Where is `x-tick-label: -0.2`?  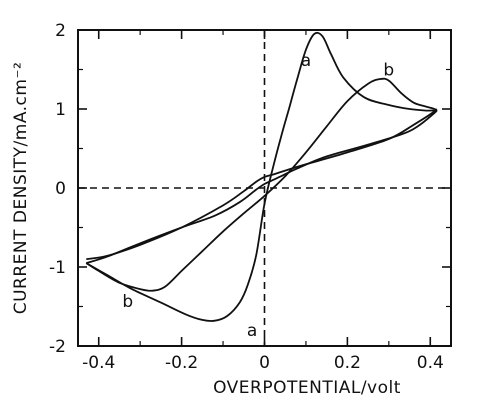
x-tick-label: -0.2 is located at coordinates (181, 363).